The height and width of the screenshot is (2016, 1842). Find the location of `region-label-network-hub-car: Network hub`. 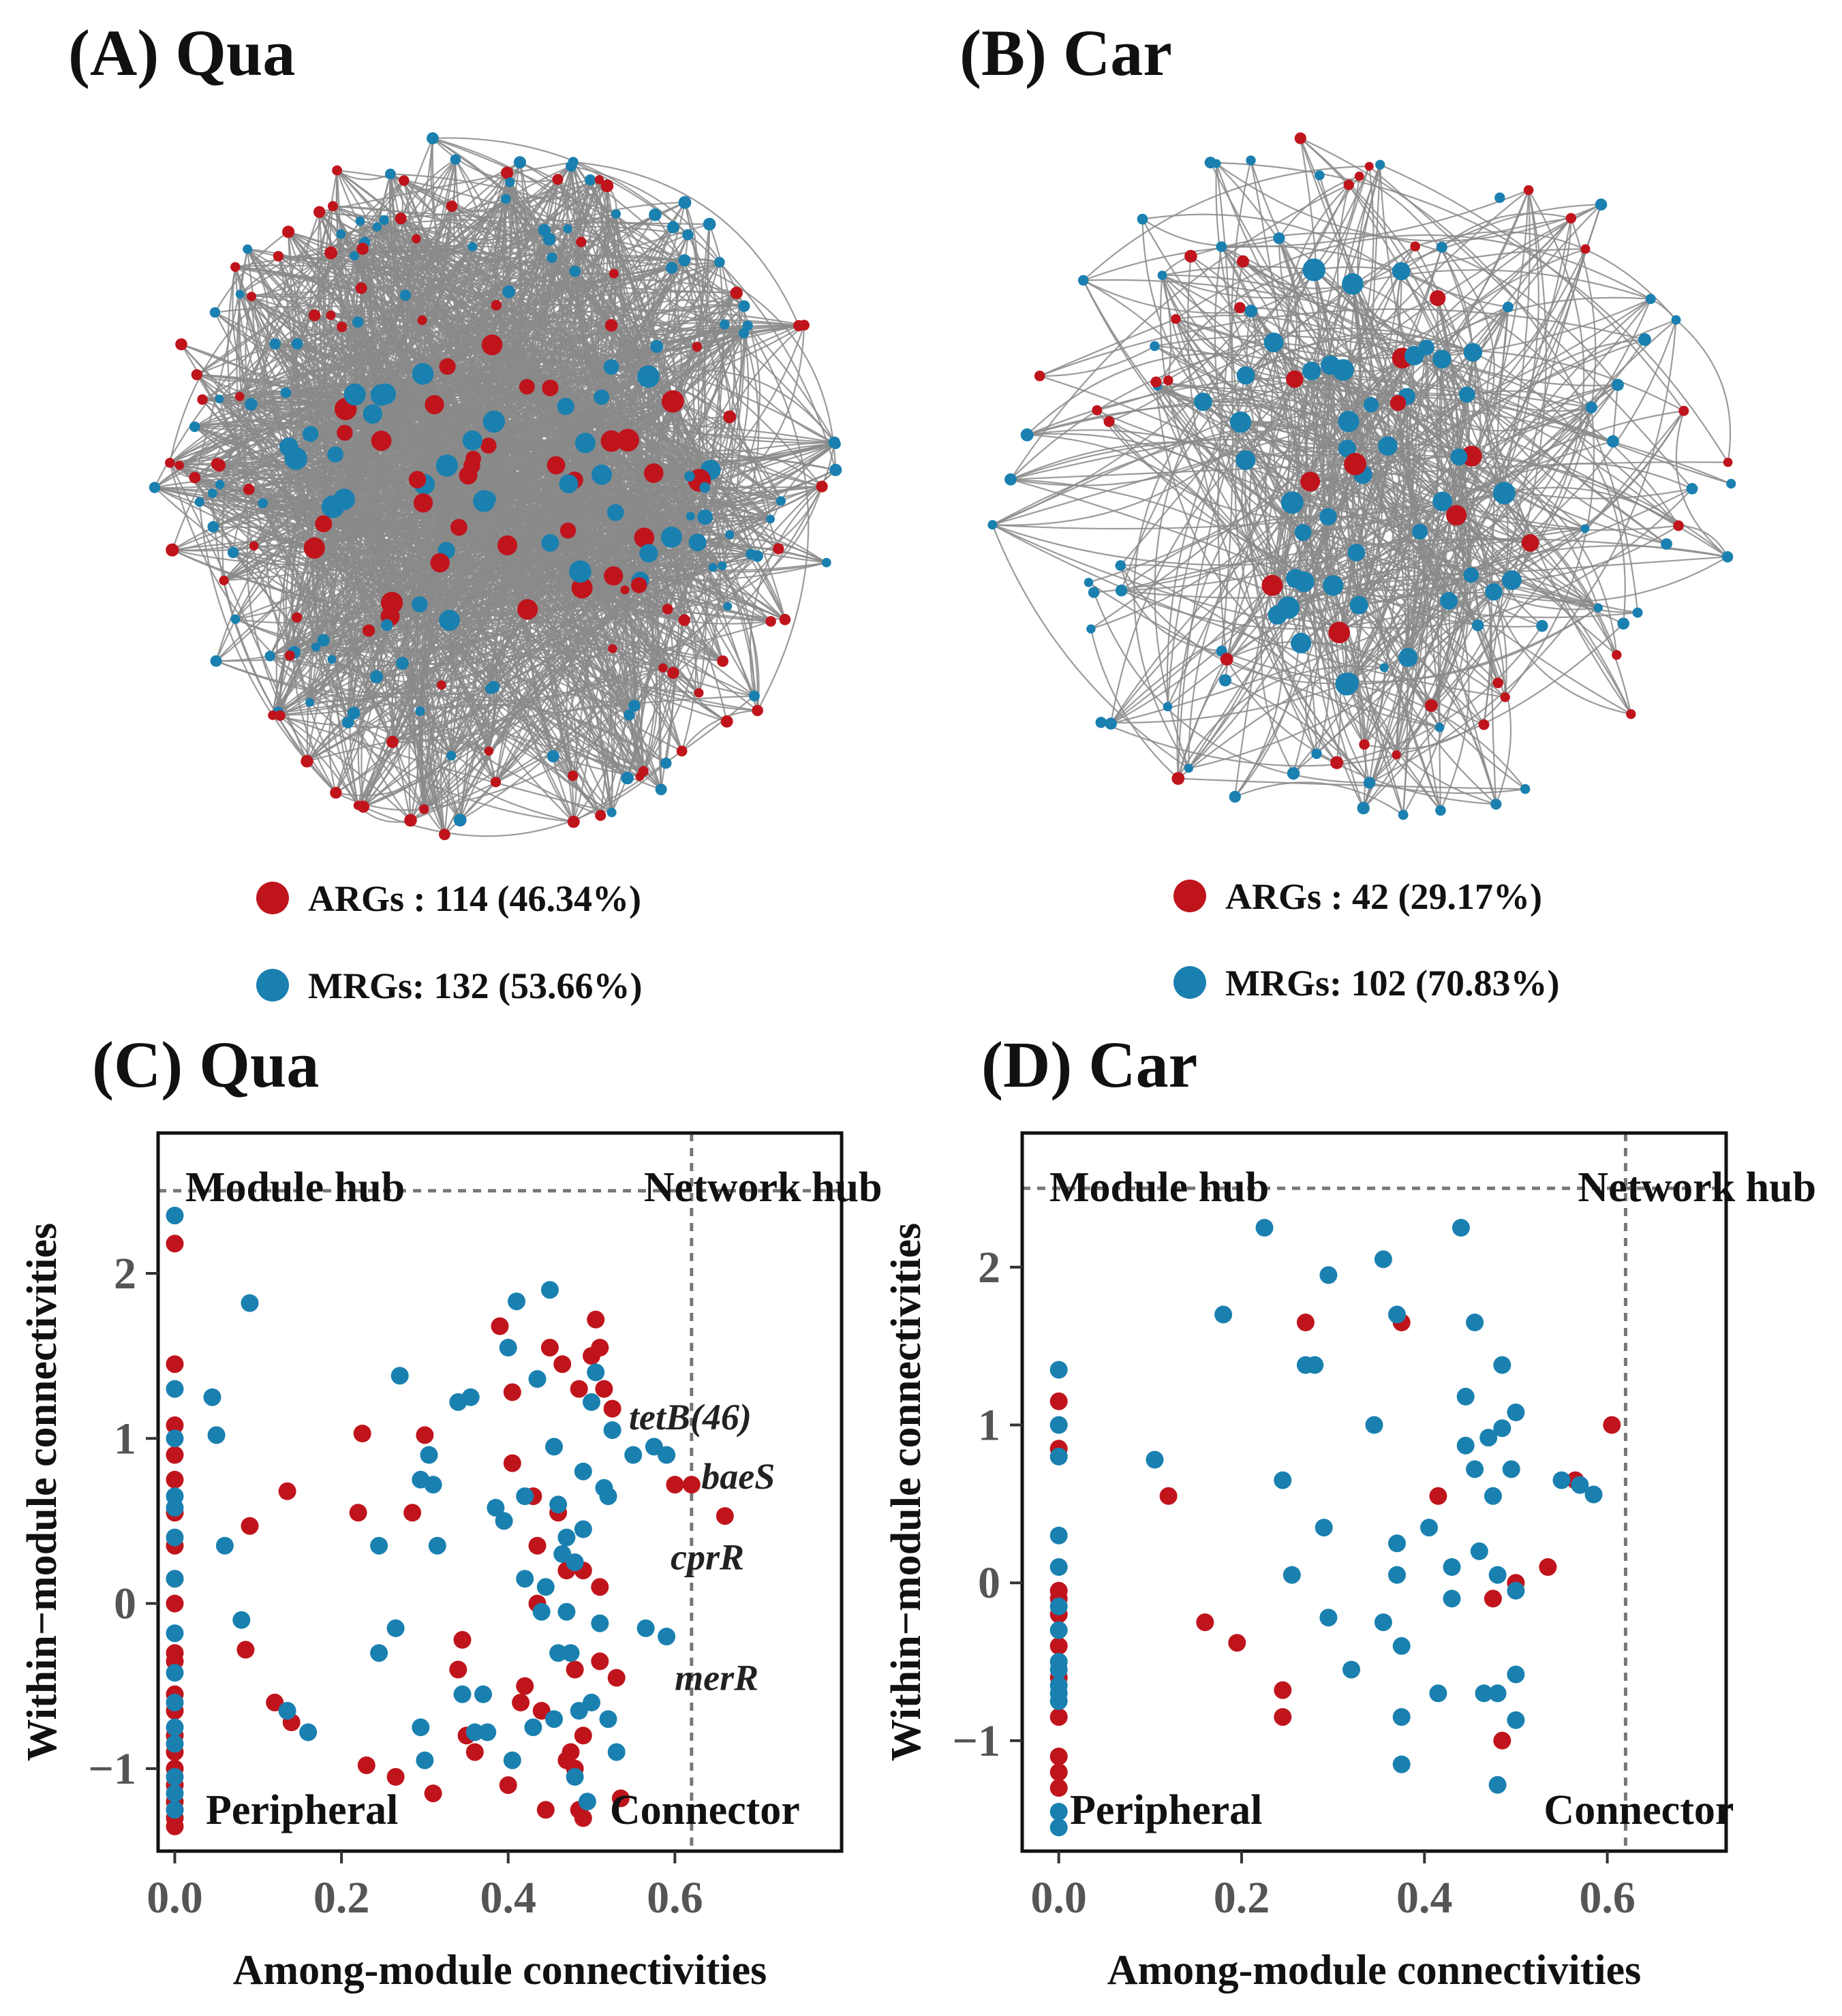

region-label-network-hub-car: Network hub is located at coordinates (1697, 1187).